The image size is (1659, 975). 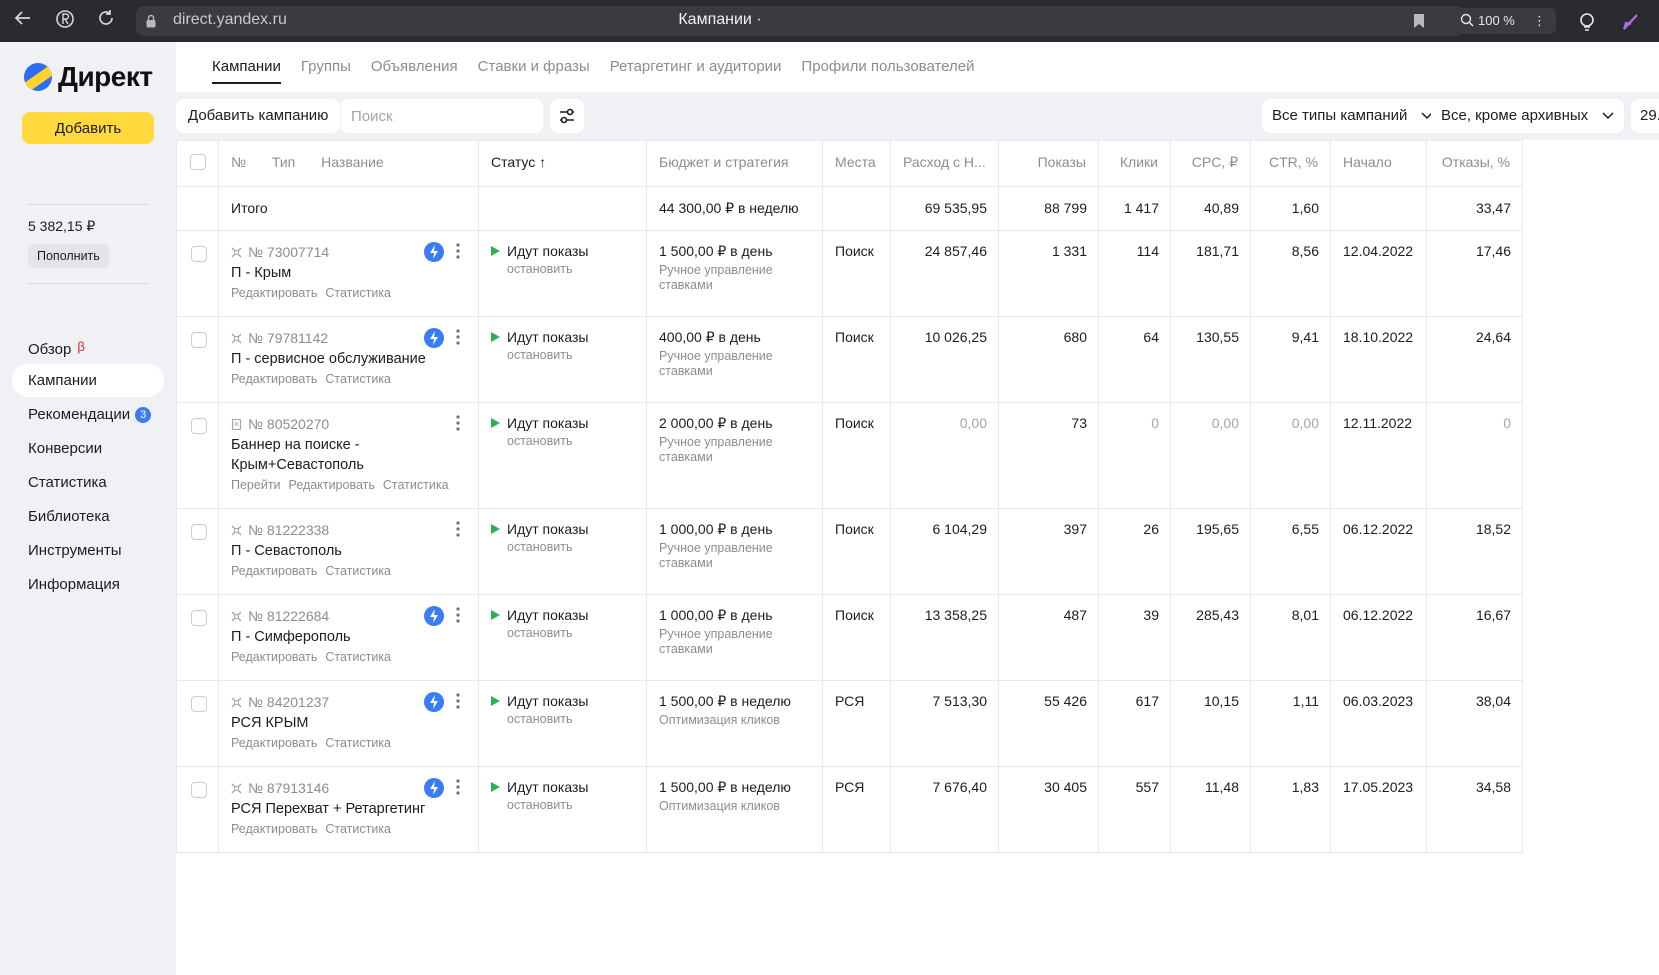 I want to click on sidebar-item-tools: Инструменты, so click(x=88, y=550).